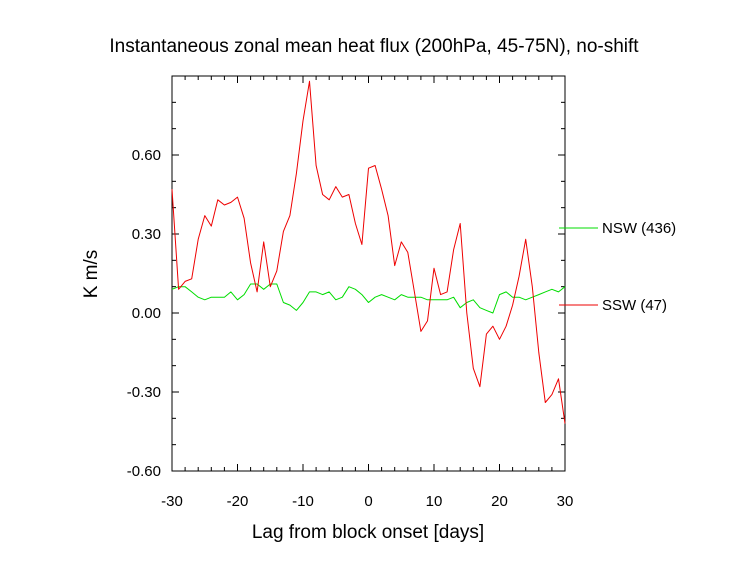  I want to click on legend-label: NSW (436), so click(639, 228).